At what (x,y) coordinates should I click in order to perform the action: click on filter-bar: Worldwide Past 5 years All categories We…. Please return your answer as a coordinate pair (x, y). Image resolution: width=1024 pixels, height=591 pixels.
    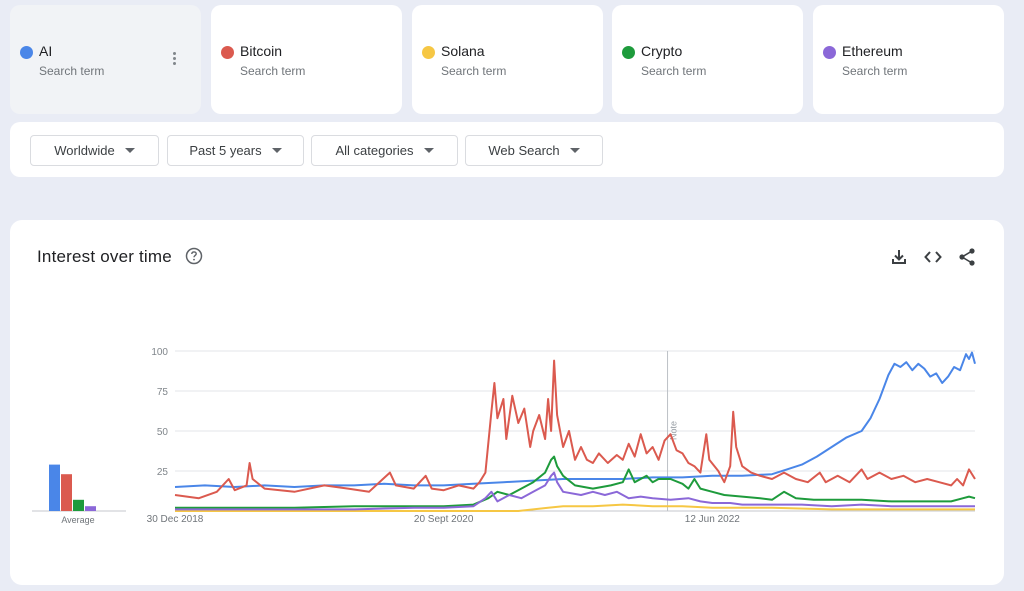
    Looking at the image, I should click on (507, 149).